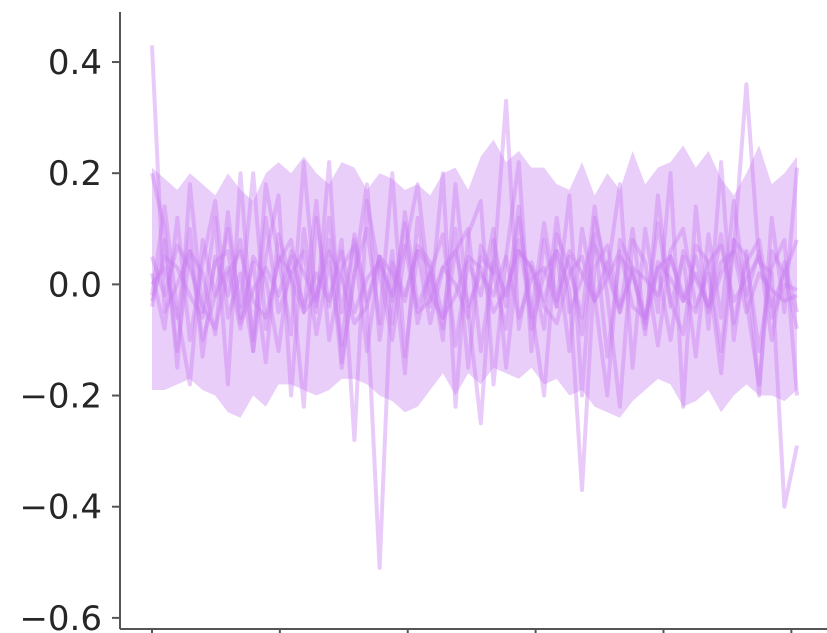 This screenshot has height=633, width=827. Describe the element at coordinates (75, 285) in the screenshot. I see `y-tick-label: 0.0` at that location.